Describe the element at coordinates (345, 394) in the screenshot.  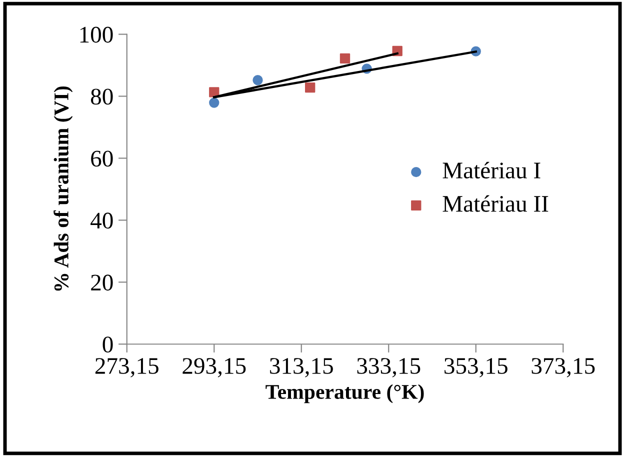
I see `x-axis-title: Temperature (°K)` at that location.